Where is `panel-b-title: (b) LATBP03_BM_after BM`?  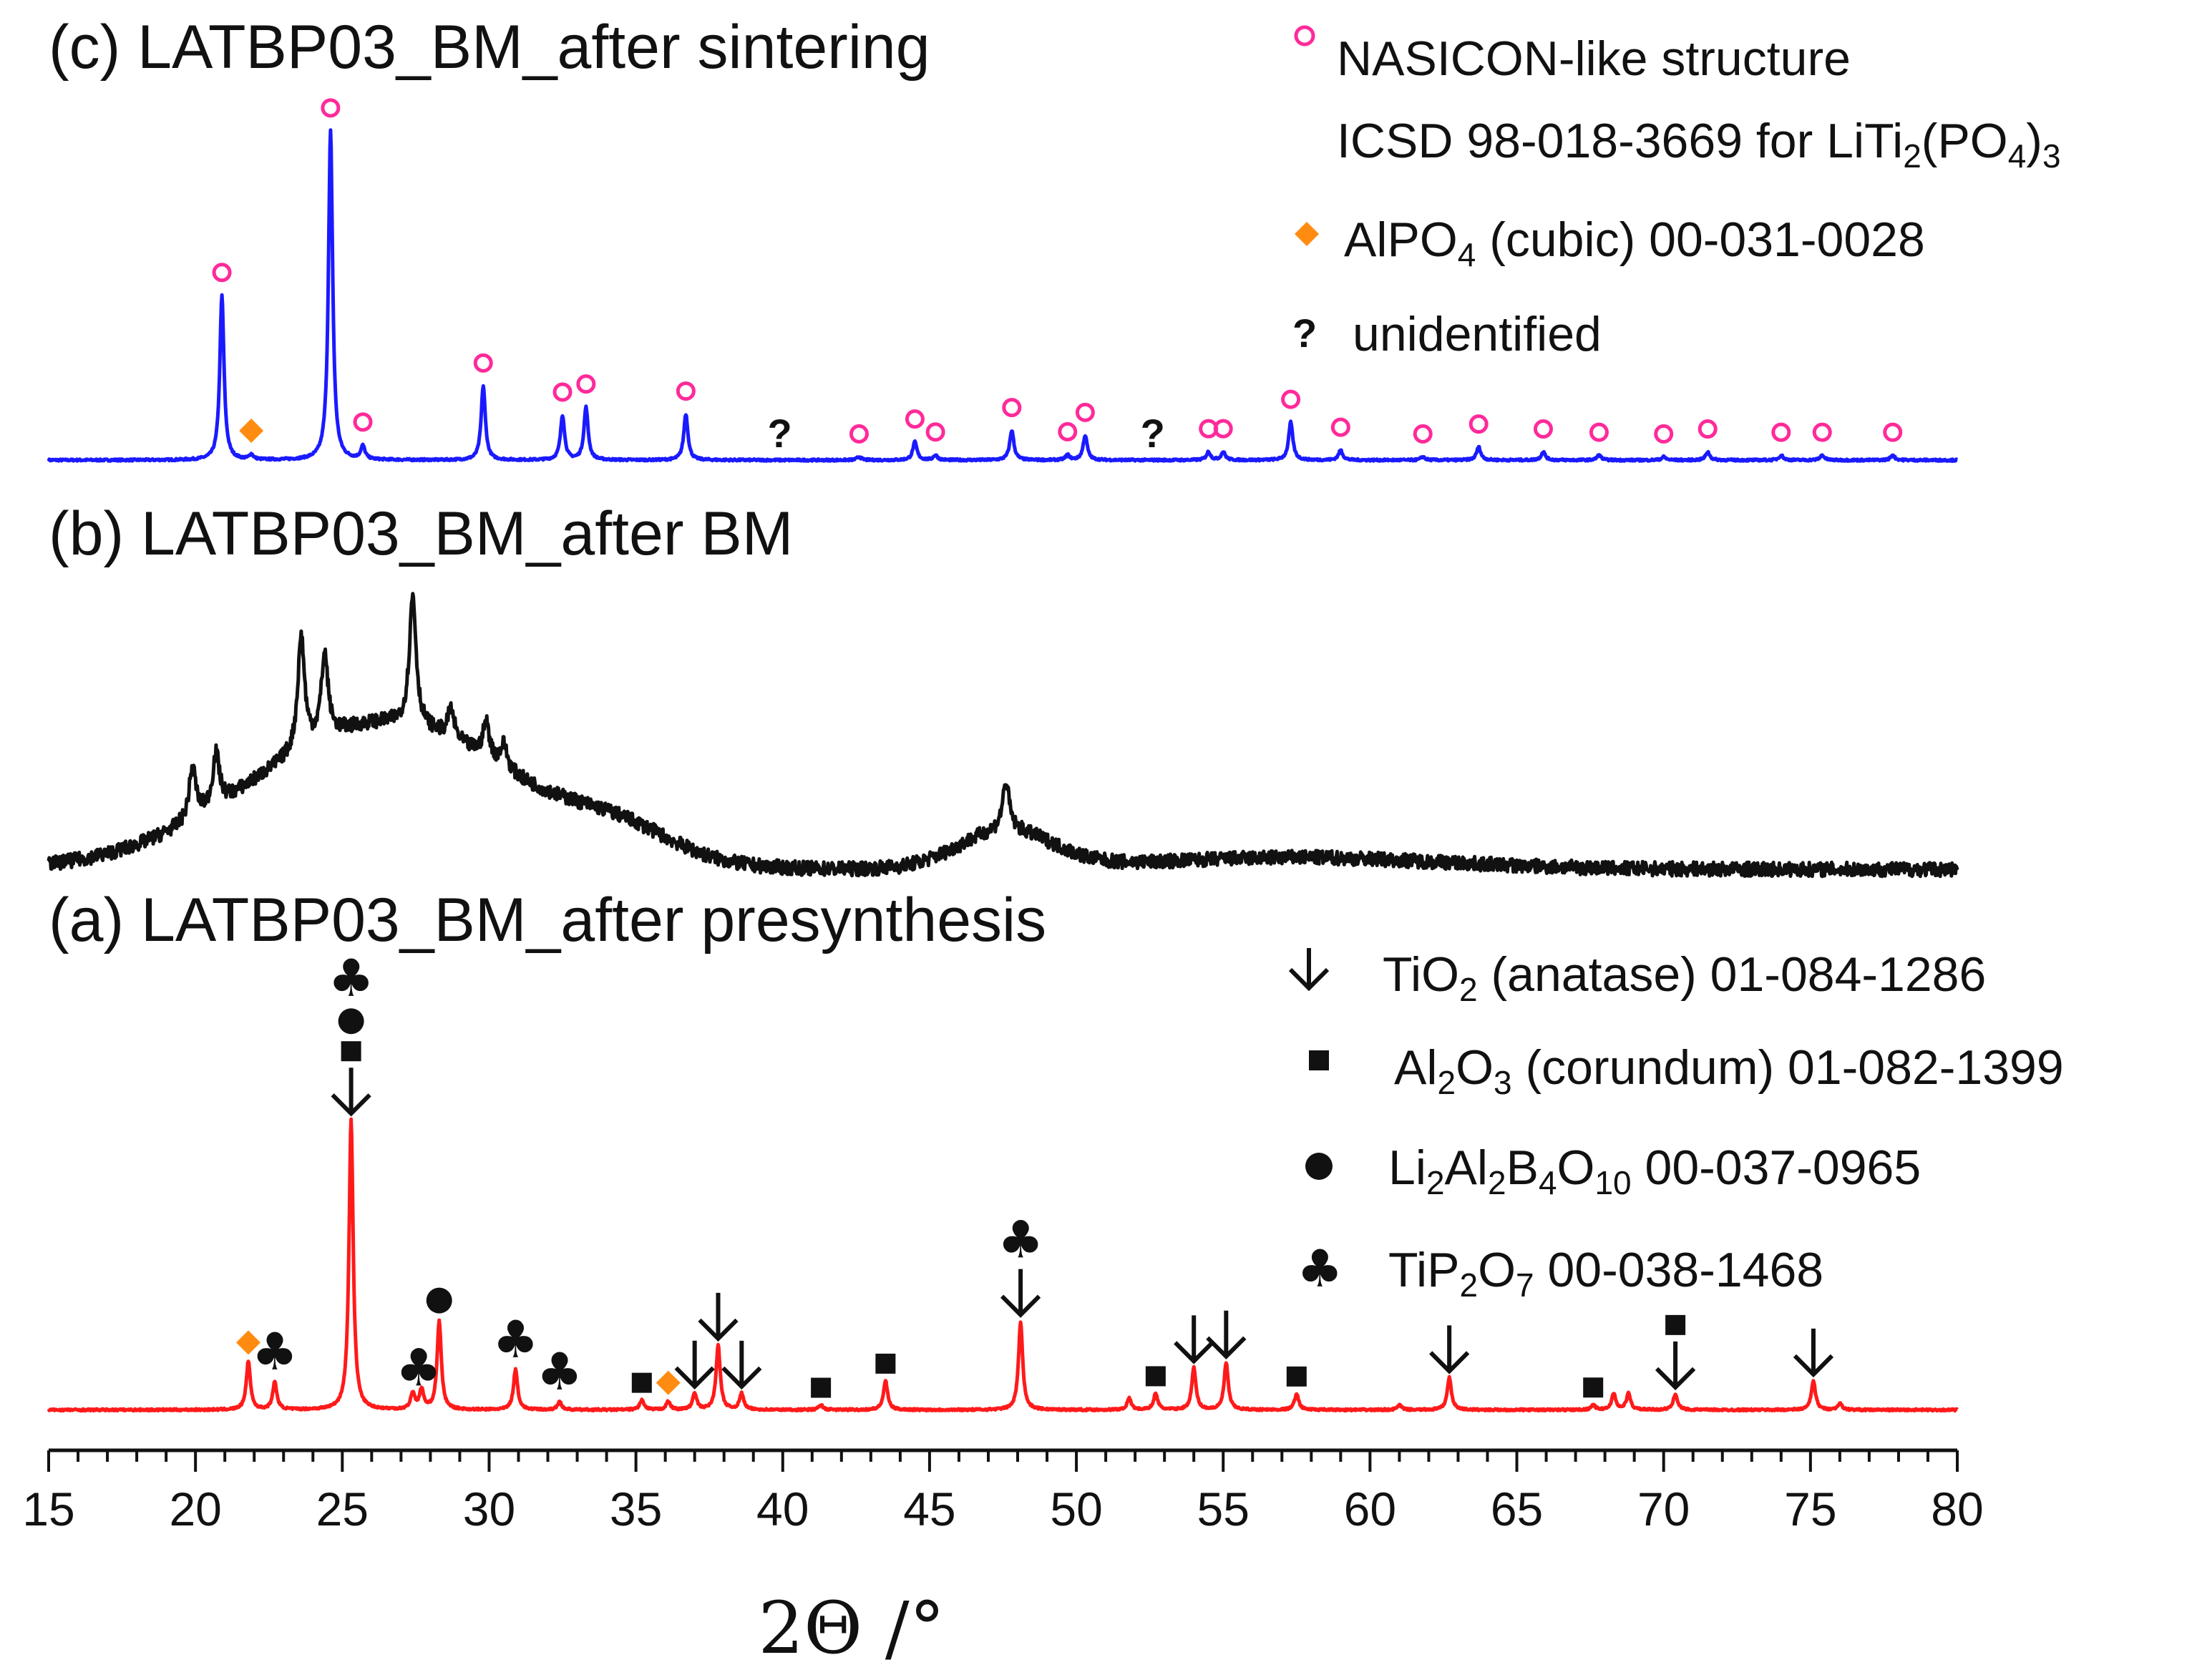
panel-b-title: (b) LATBP03_BM_after BM is located at coordinates (421, 533).